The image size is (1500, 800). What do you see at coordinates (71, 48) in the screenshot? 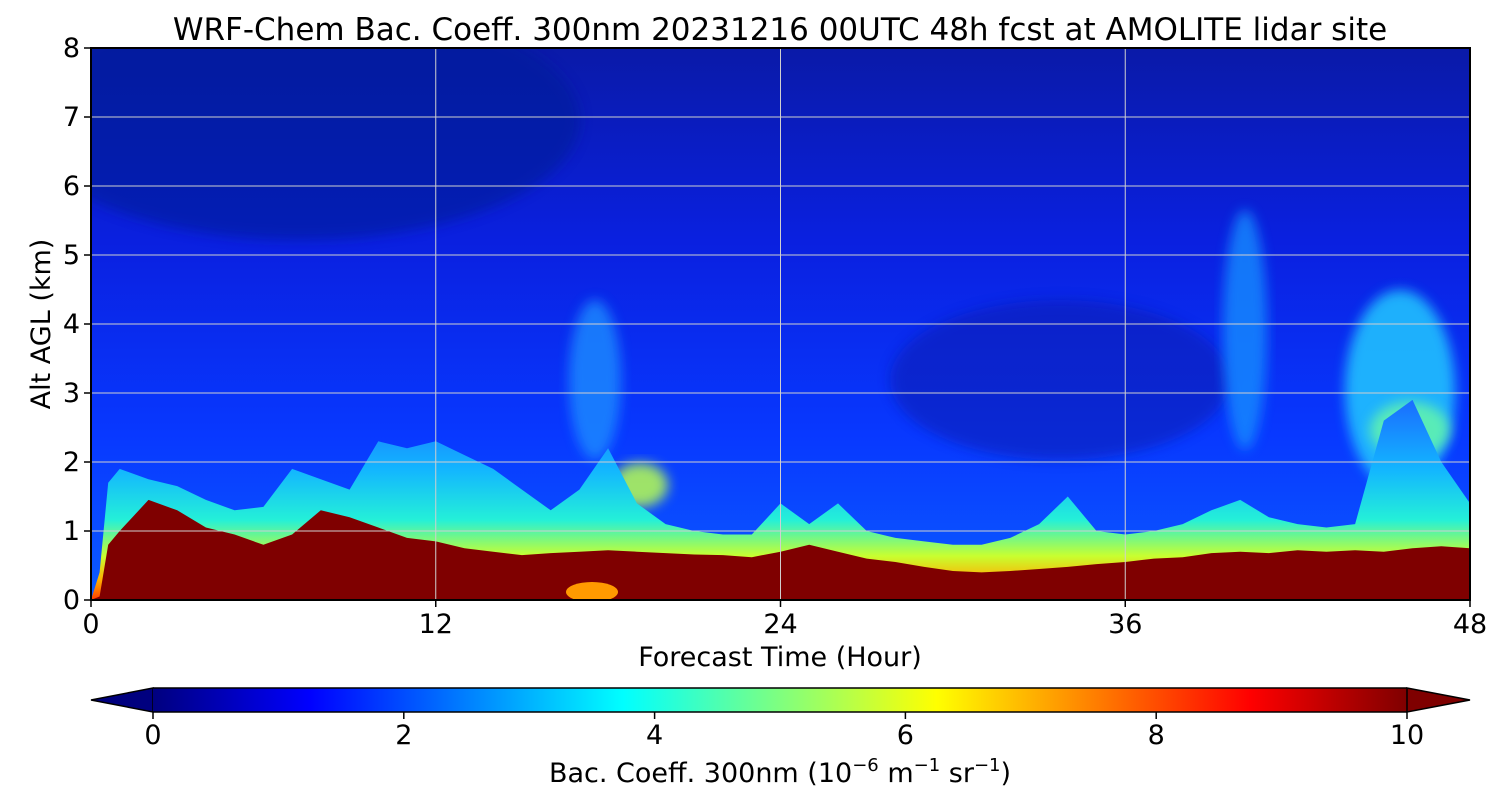
I see `y-tick-label: 8` at bounding box center [71, 48].